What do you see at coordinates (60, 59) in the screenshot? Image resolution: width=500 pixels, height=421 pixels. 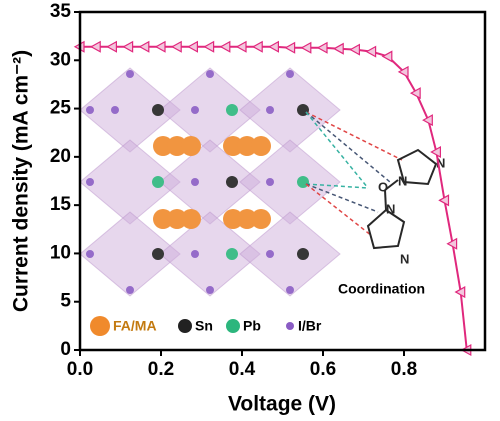 I see `y-tick-label: 30` at bounding box center [60, 59].